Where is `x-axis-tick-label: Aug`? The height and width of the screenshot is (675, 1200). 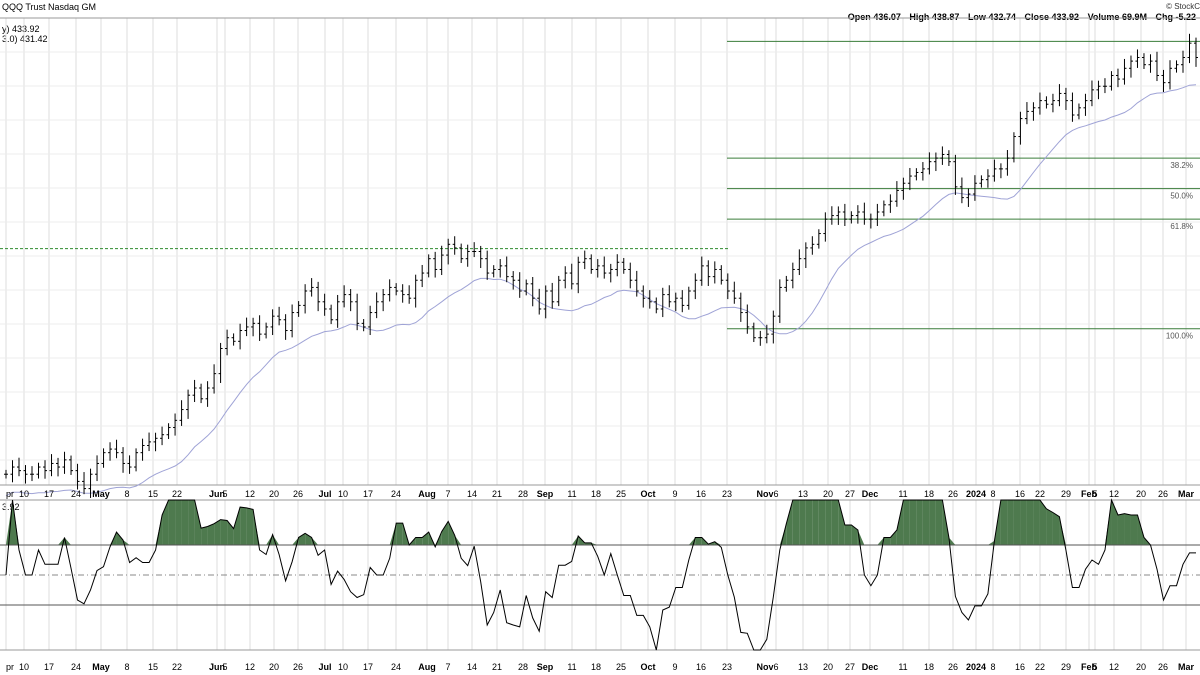 x-axis-tick-label: Aug is located at coordinates (427, 667).